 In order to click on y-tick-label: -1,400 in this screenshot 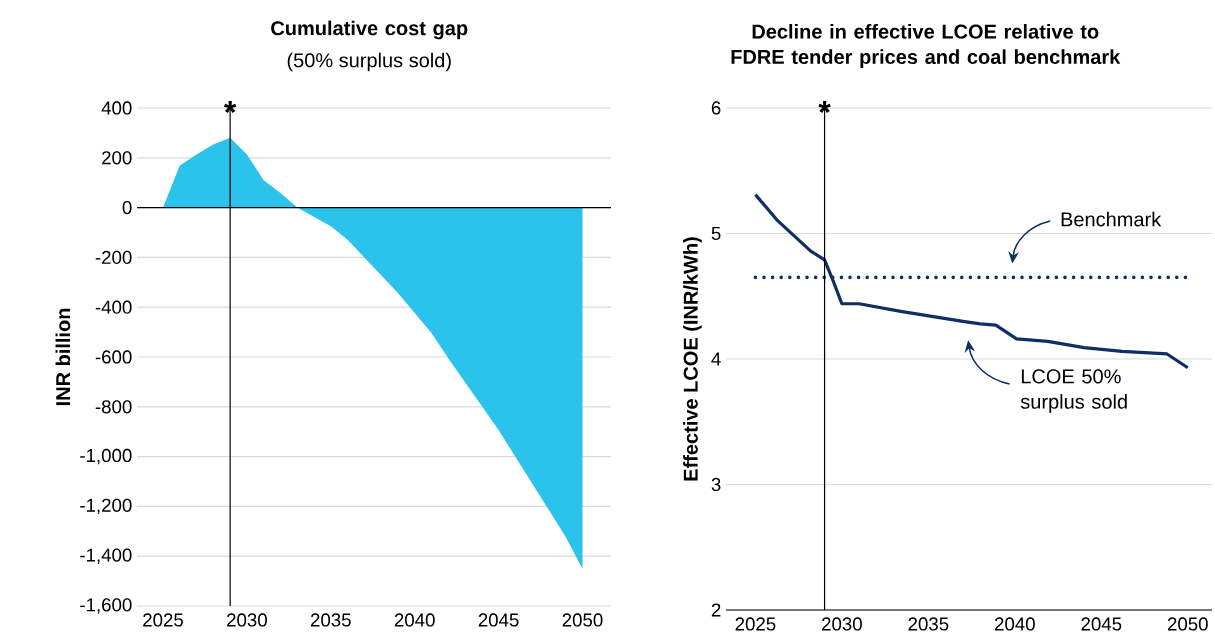, I will do `click(106, 556)`.